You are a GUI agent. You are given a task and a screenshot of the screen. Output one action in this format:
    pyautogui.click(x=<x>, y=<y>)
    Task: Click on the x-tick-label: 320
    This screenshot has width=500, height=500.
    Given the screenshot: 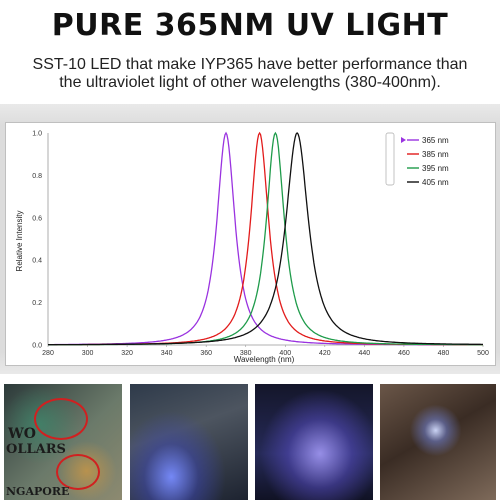 What is the action you would take?
    pyautogui.click(x=127, y=353)
    